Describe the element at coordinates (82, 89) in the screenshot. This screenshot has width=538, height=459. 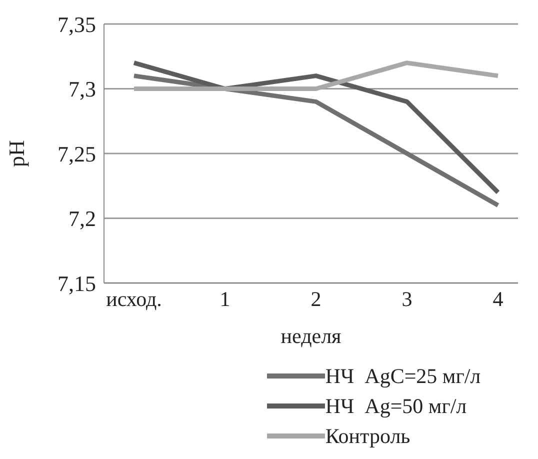
I see `y-tick-label: 7,3` at that location.